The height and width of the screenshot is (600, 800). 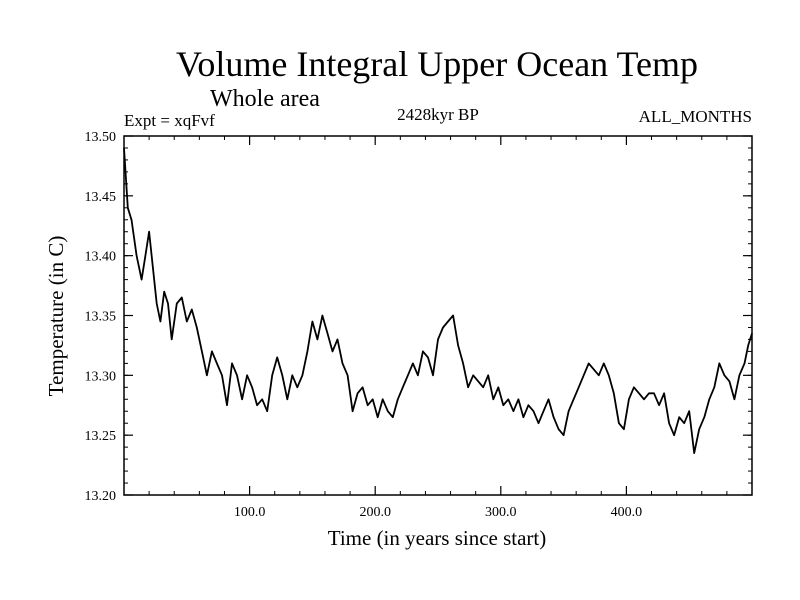 What do you see at coordinates (437, 538) in the screenshot?
I see `x-axis-label: Time (in years since start)` at bounding box center [437, 538].